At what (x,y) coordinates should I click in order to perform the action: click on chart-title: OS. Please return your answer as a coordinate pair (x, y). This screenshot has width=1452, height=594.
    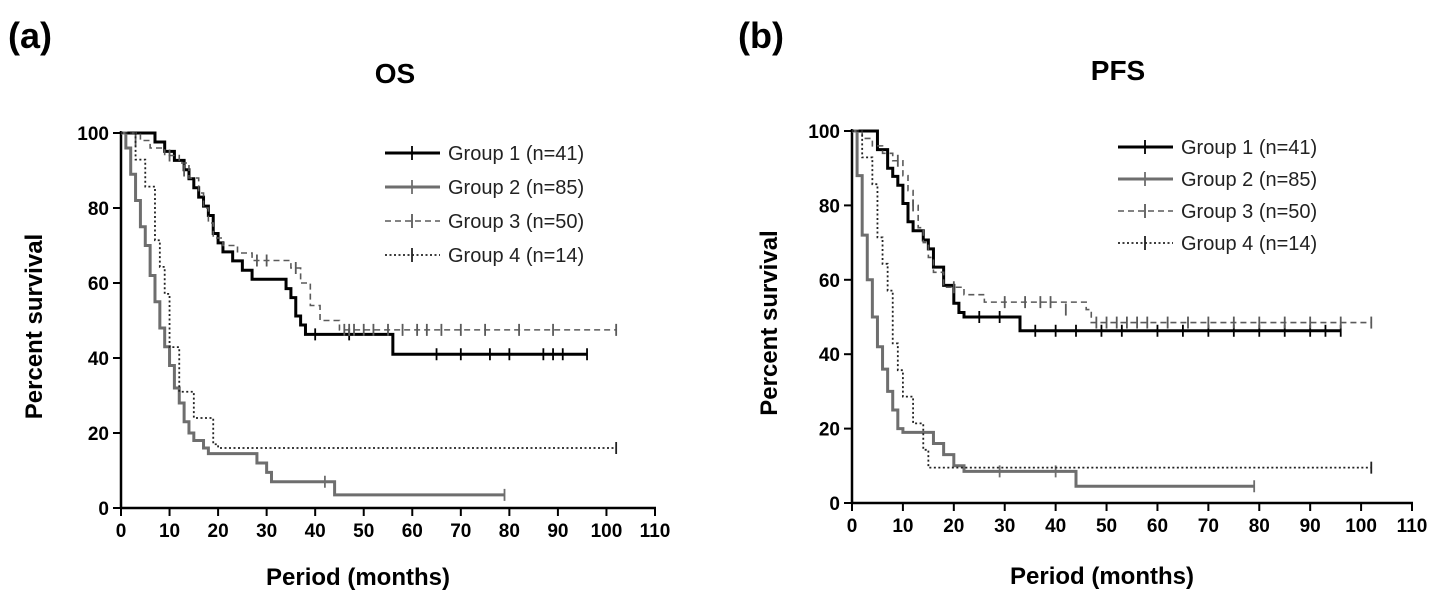
    Looking at the image, I should click on (395, 73).